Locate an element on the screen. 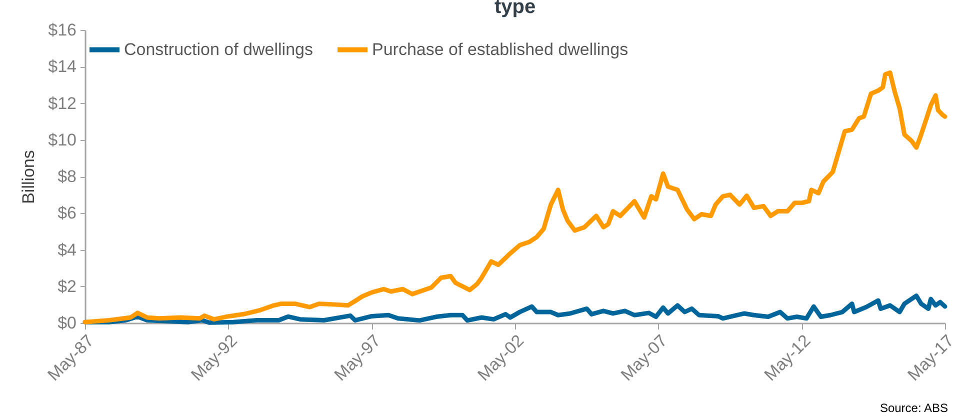 This screenshot has height=418, width=964. chart-title: type is located at coordinates (515, 9).